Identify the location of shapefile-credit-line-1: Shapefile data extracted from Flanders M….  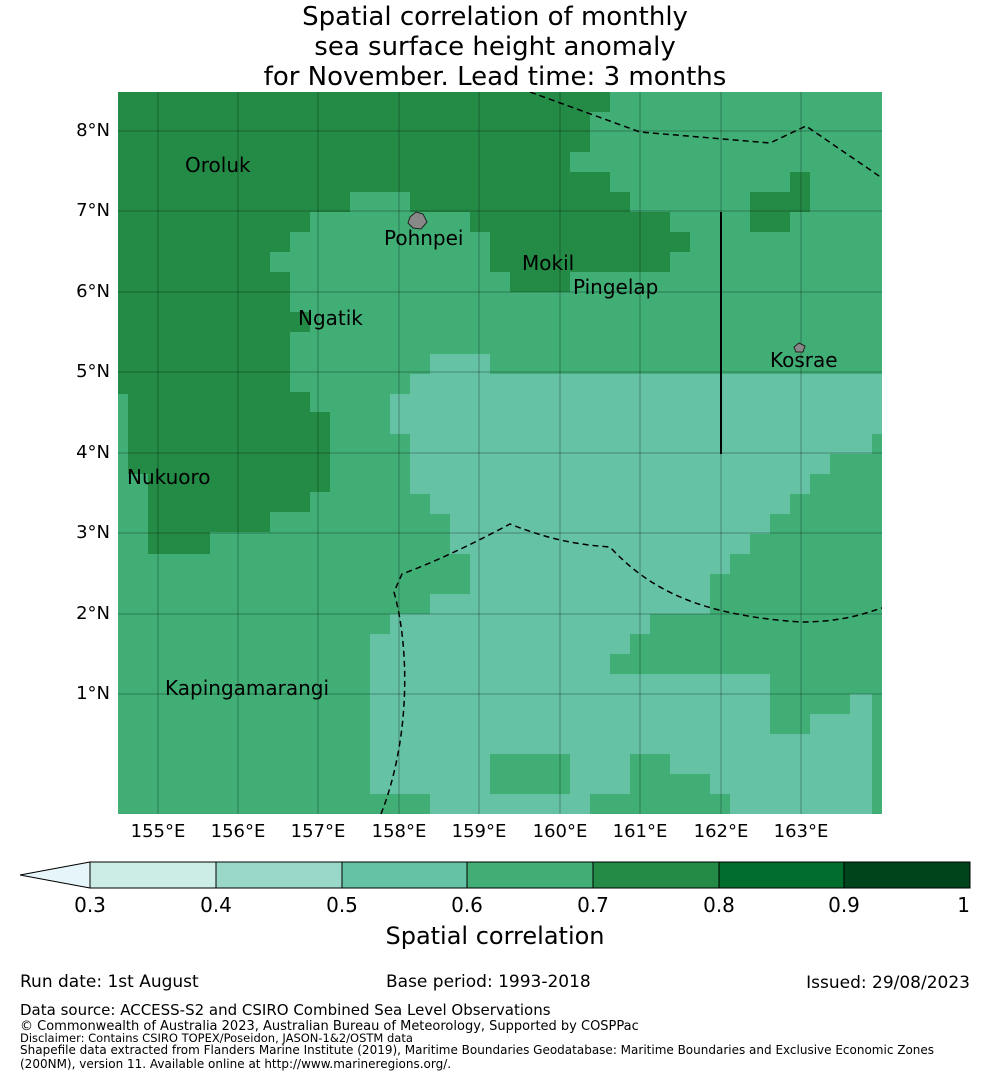
(477, 1050).